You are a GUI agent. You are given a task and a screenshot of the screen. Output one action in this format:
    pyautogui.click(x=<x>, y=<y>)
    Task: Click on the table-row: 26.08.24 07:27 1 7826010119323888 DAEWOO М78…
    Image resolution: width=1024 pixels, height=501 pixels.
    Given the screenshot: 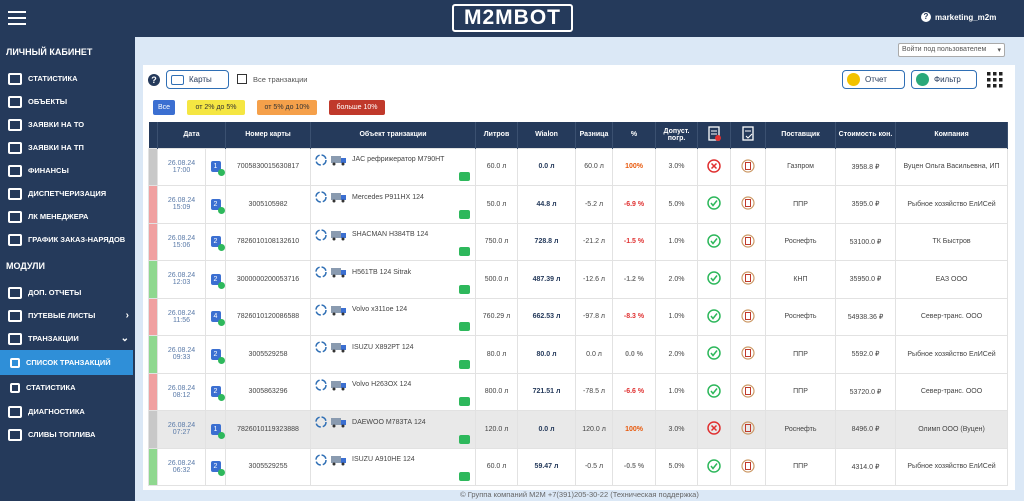 What is the action you would take?
    pyautogui.click(x=578, y=429)
    